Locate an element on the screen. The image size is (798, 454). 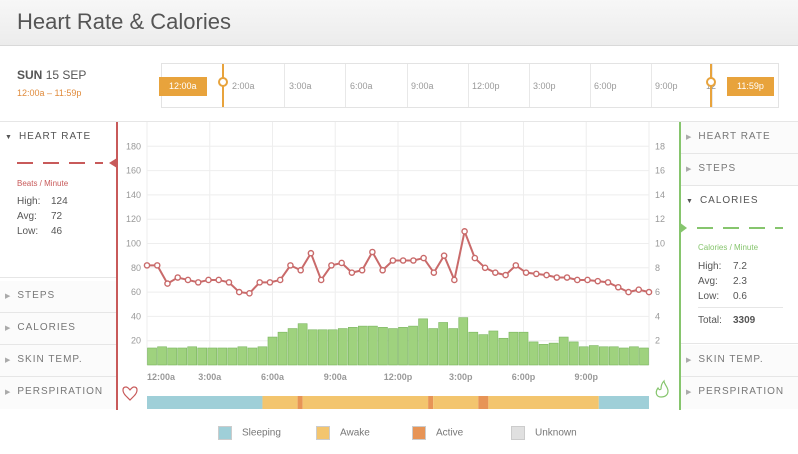
hr-high-value: 124 is located at coordinates (59, 201).